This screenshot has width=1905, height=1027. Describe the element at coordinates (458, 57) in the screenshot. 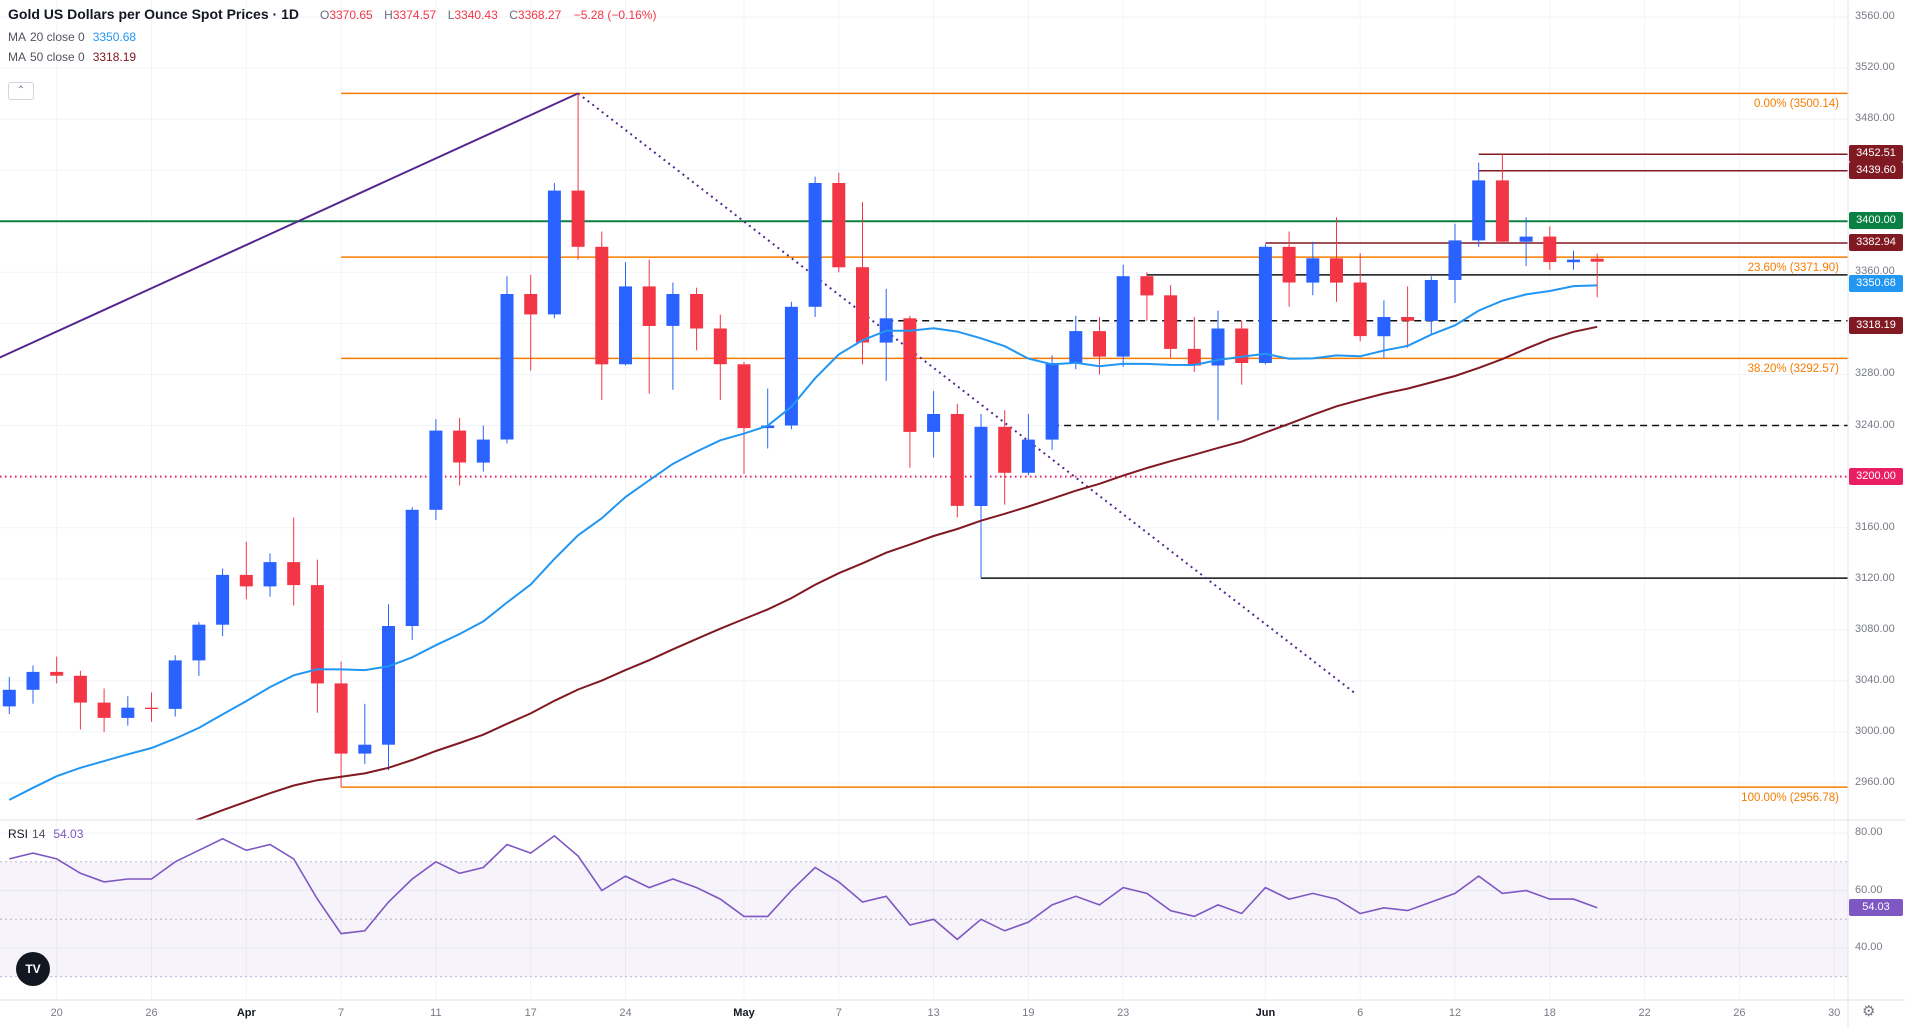

I see `indicator-ma50-row: MA 50 close 0 3318.19` at that location.